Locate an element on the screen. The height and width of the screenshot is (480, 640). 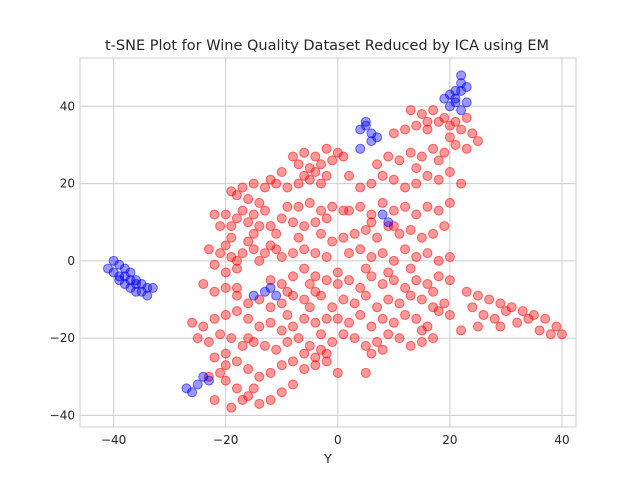
y-tick-label: −40 is located at coordinates (62, 415).